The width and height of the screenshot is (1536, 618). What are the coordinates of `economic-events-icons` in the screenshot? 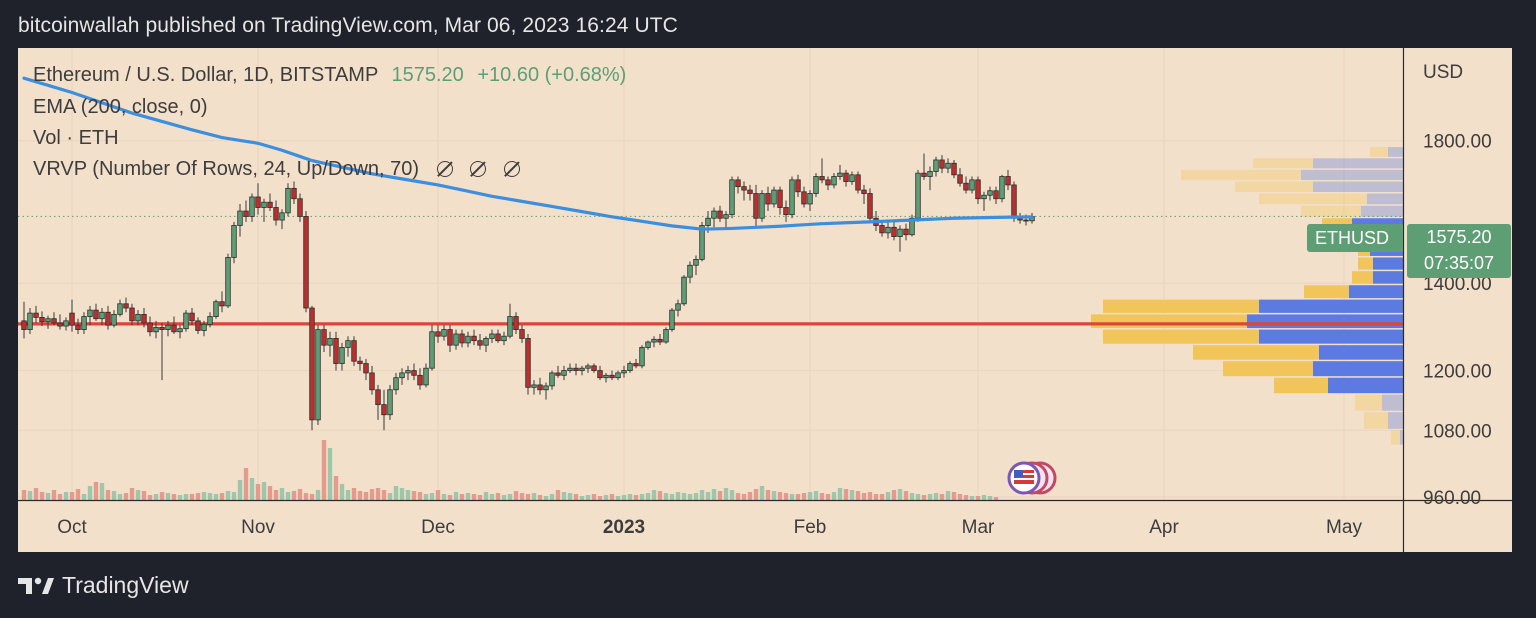 It's located at (1032, 478).